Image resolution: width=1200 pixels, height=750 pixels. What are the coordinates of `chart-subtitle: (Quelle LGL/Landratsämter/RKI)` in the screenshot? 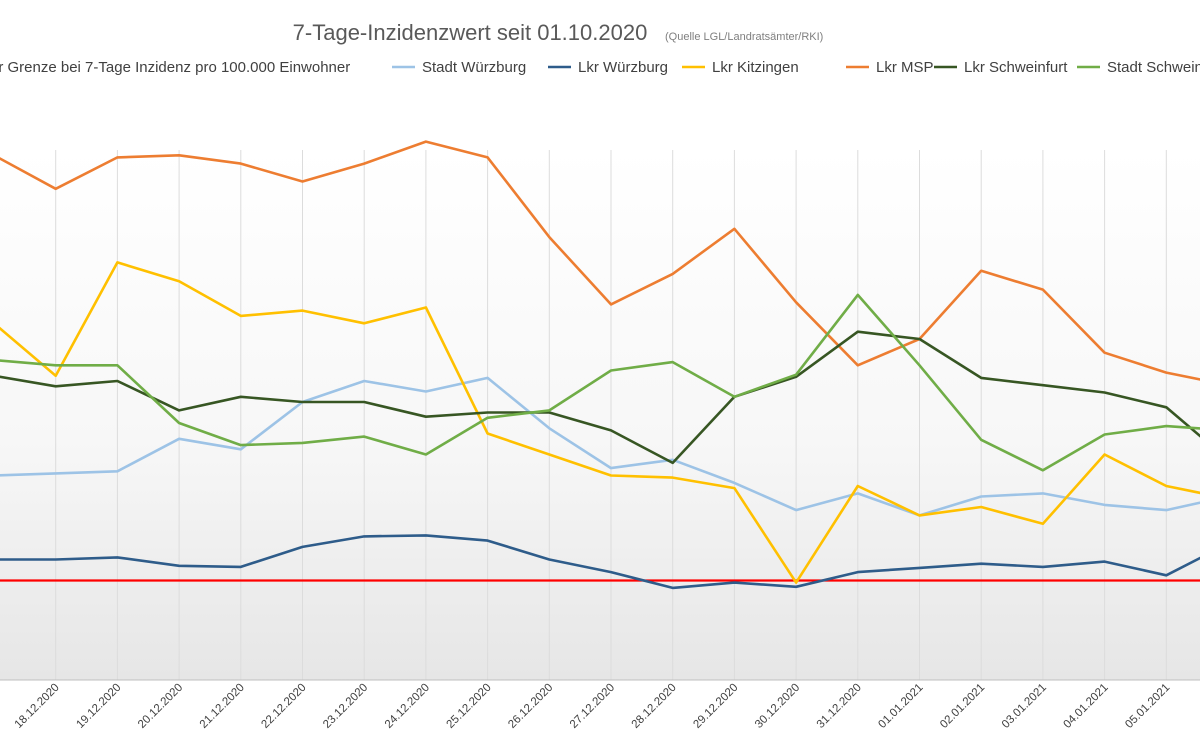 It's located at (744, 37).